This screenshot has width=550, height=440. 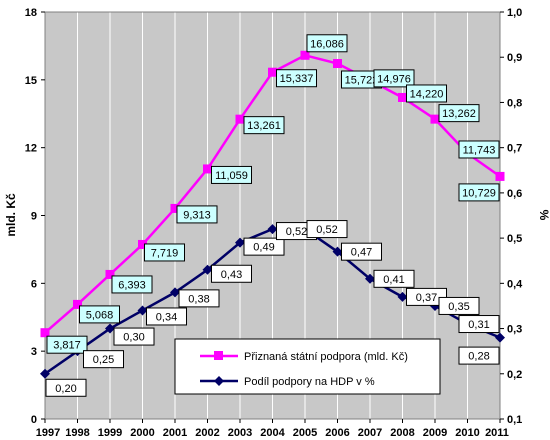 I want to click on data-label-share-2006: 0,47, so click(x=361, y=253).